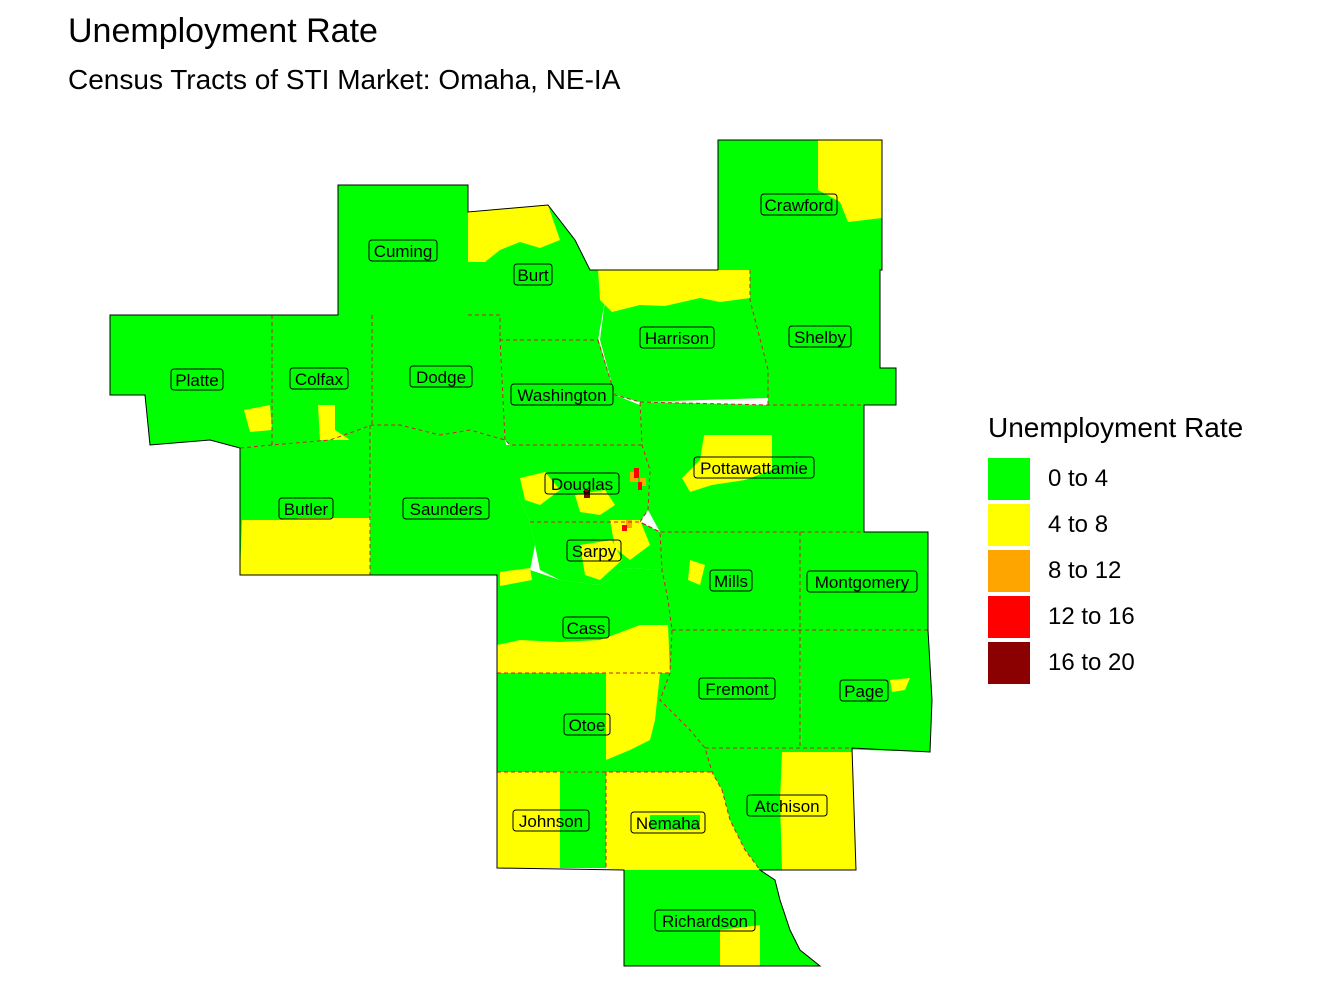  I want to click on label-otoe: Otoe, so click(587, 724).